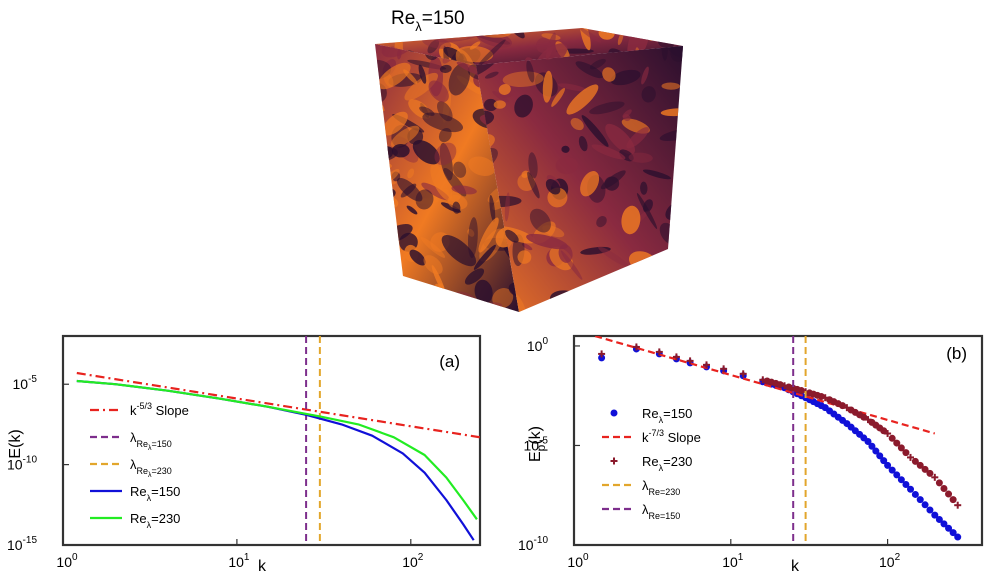  Describe the element at coordinates (661, 468) in the screenshot. I see `1-legend-2-sub: λ` at that location.